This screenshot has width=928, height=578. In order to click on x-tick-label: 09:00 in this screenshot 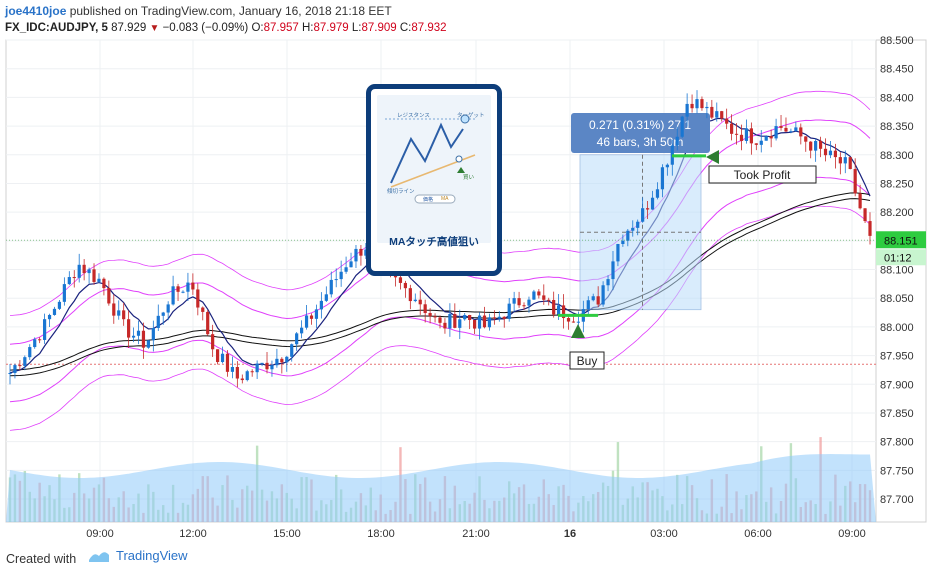, I will do `click(100, 534)`.